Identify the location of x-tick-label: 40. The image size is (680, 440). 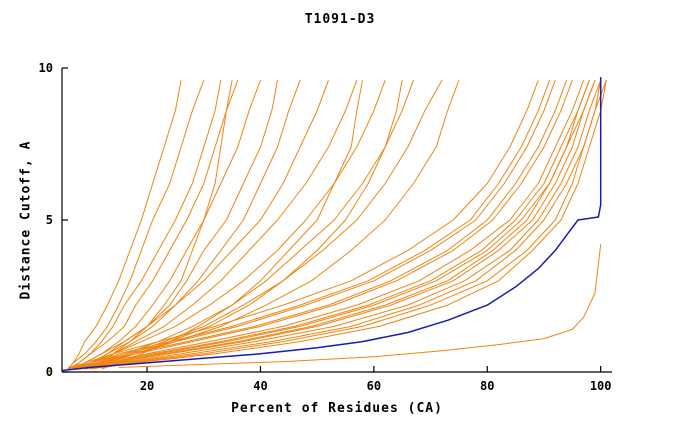
(260, 386).